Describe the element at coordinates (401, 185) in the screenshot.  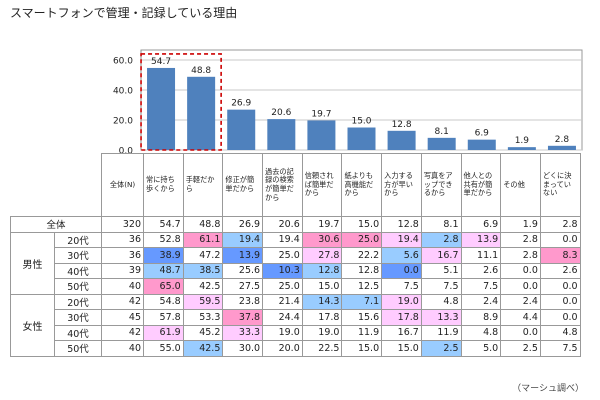
I see `column-header: 入力する方が早いから` at that location.